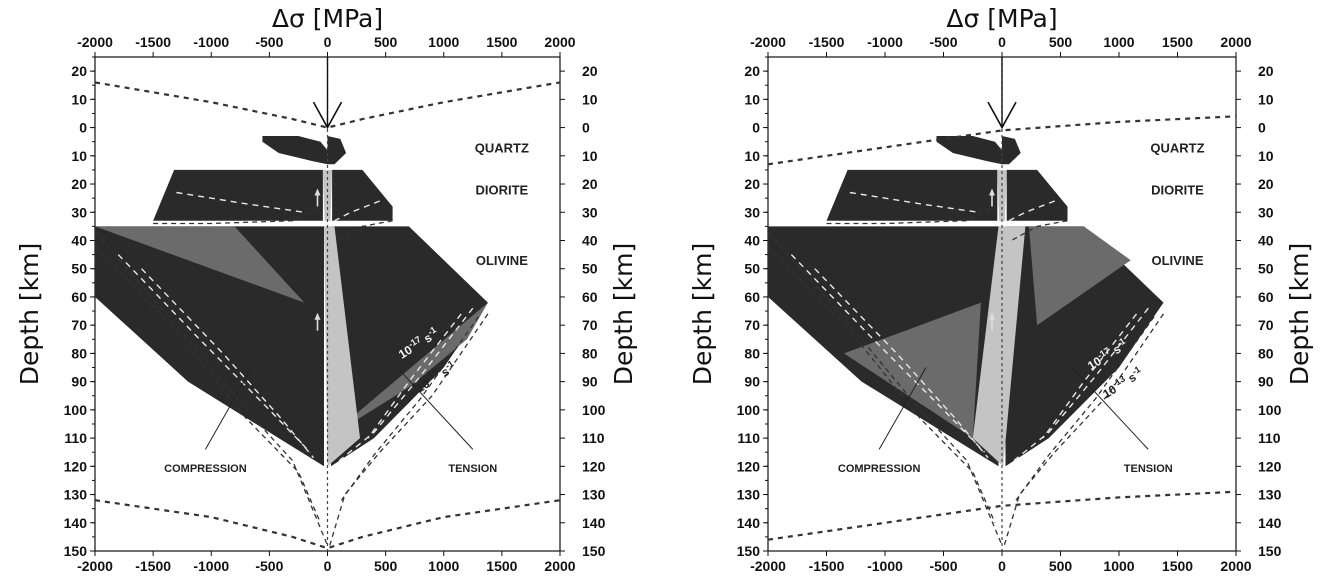 This screenshot has width=1334, height=587. Describe the element at coordinates (752, 297) in the screenshot. I see `y-tick-label-left: 60` at that location.